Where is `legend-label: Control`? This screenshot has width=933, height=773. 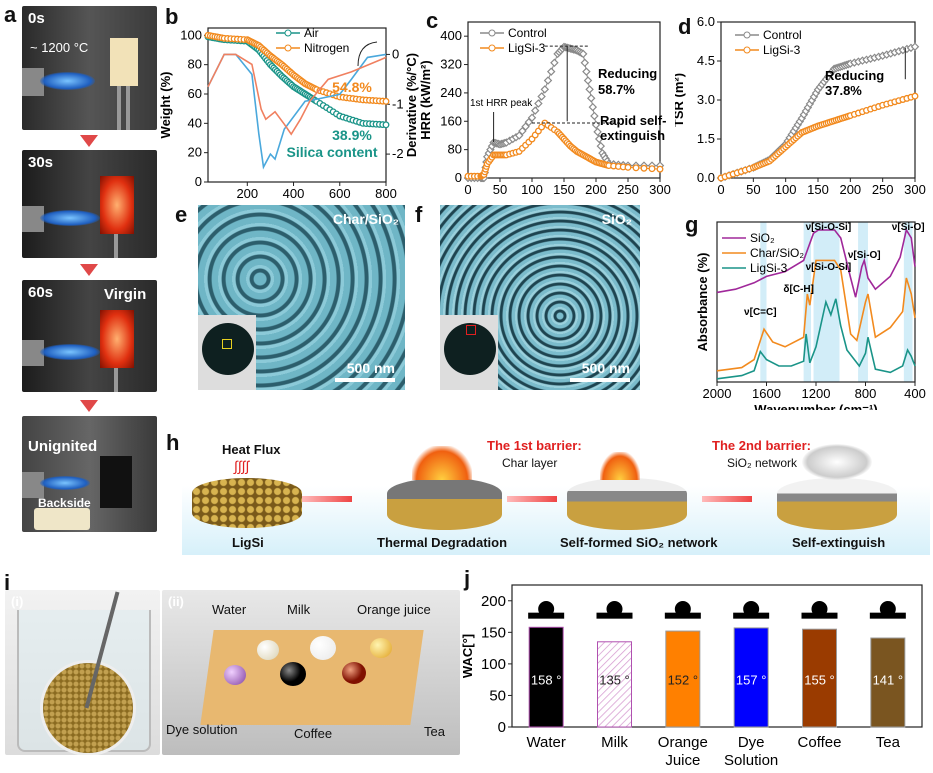
legend-label: Control is located at coordinates (527, 33).